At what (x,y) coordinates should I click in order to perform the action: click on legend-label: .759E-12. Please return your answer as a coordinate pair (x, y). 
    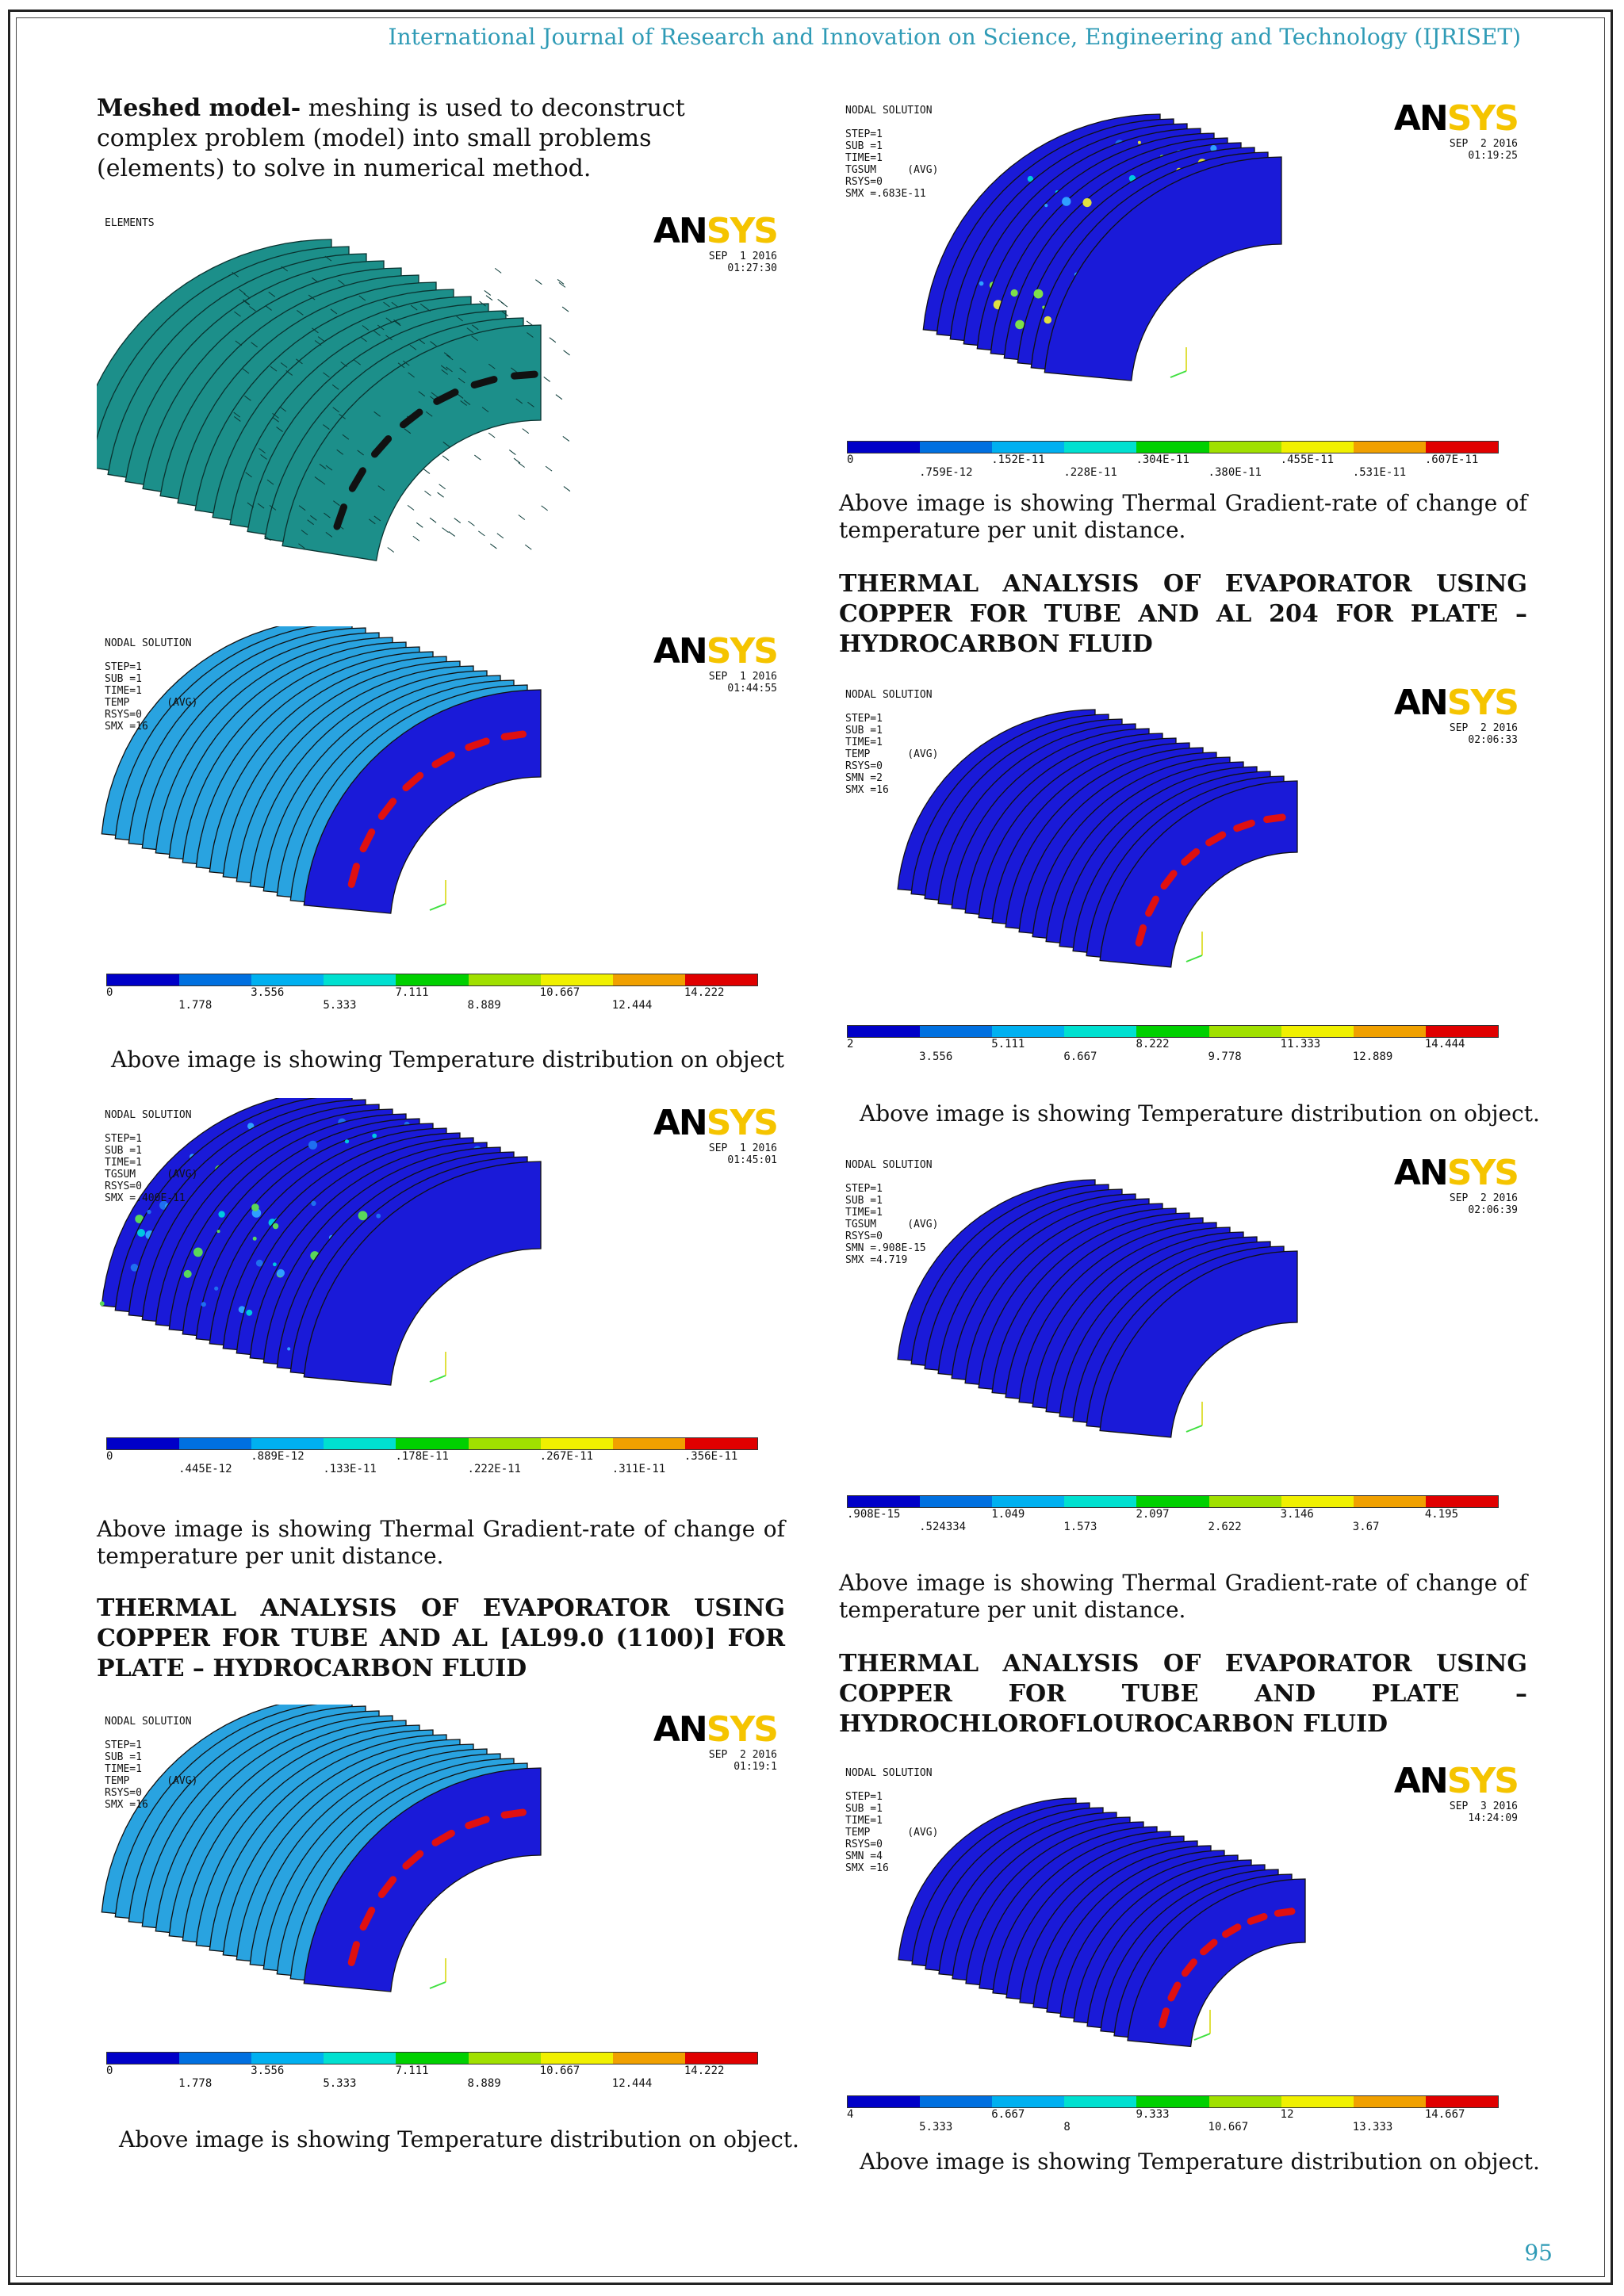
    Looking at the image, I should click on (945, 473).